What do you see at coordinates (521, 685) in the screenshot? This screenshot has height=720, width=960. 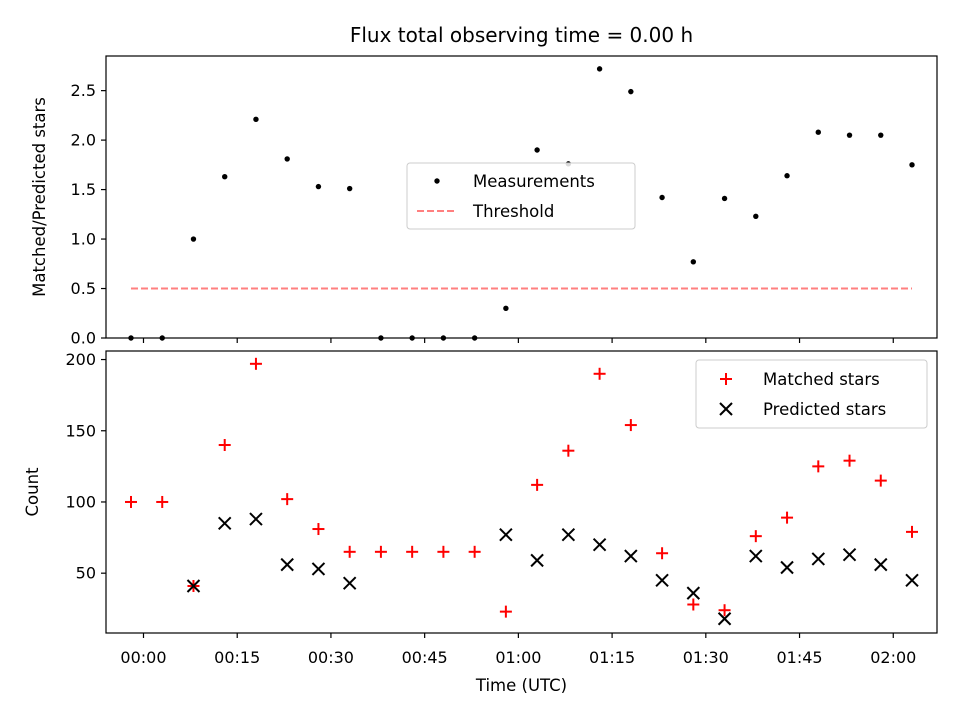 I see `bottom-x-axis-label: Time (UTC)` at bounding box center [521, 685].